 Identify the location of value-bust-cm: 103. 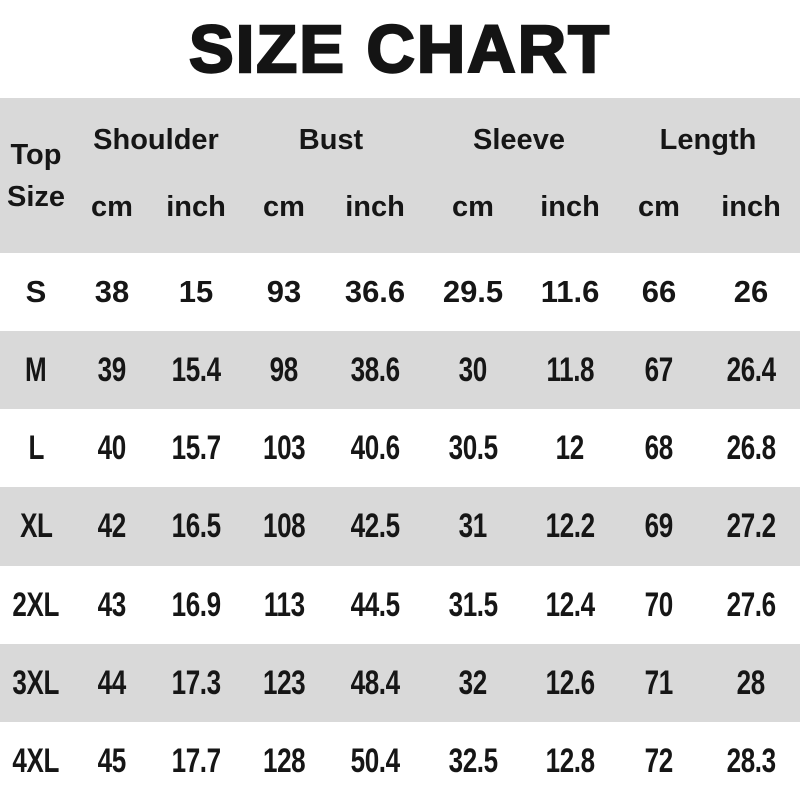
(284, 448).